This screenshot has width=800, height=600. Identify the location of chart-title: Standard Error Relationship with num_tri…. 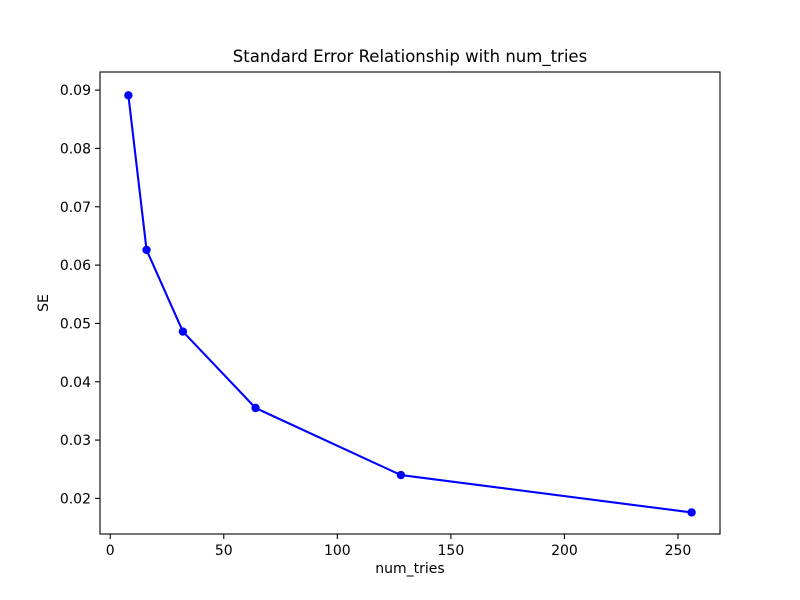
(410, 56).